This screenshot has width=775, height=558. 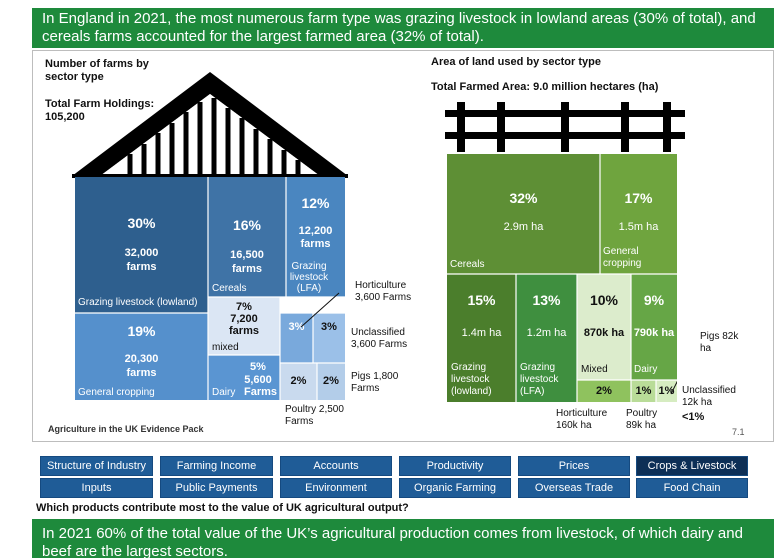 I want to click on nav-environment: Environment, so click(x=336, y=488).